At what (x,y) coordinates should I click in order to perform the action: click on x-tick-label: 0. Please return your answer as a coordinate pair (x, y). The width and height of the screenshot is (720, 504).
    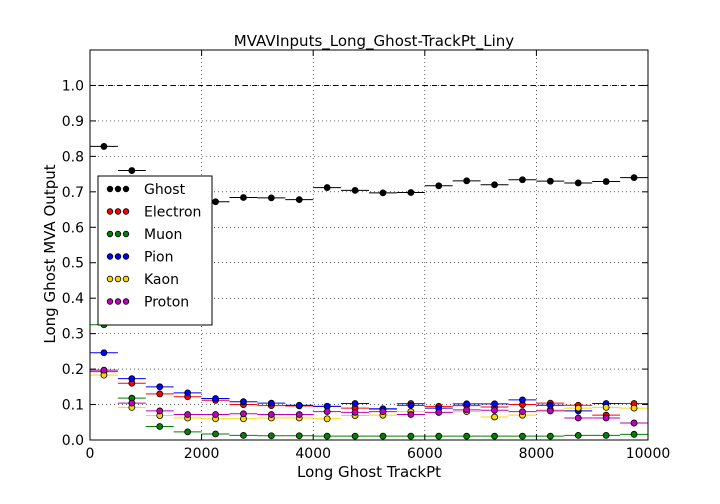
    Looking at the image, I should click on (90, 454).